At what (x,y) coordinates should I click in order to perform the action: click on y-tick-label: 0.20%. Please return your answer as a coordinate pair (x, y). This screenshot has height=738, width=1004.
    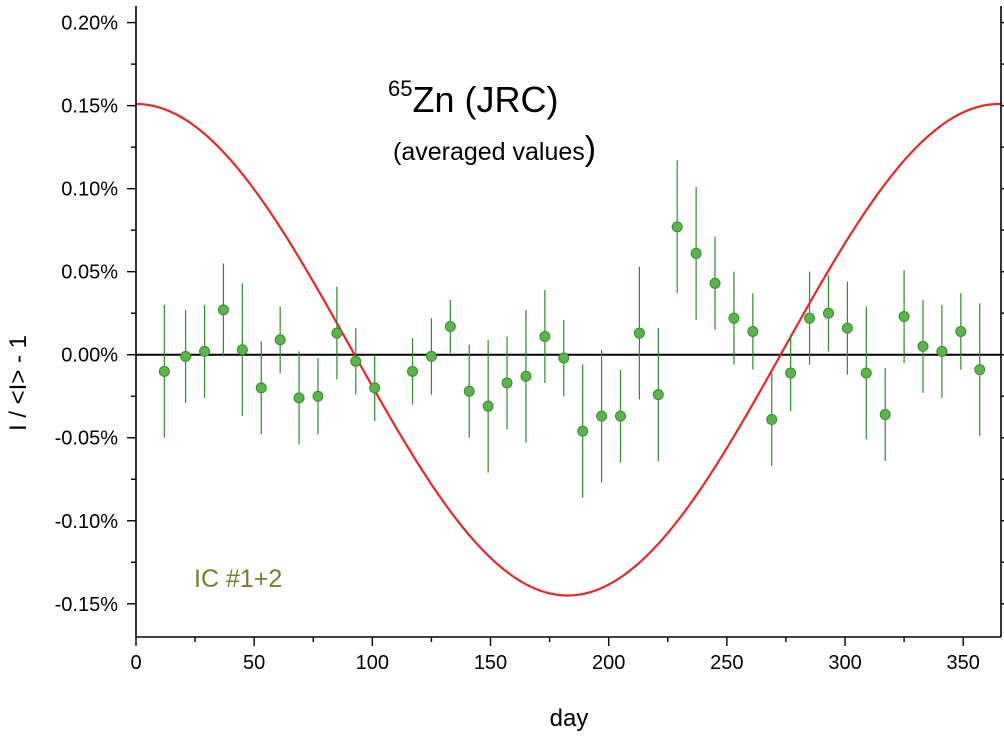
    Looking at the image, I should click on (89, 24).